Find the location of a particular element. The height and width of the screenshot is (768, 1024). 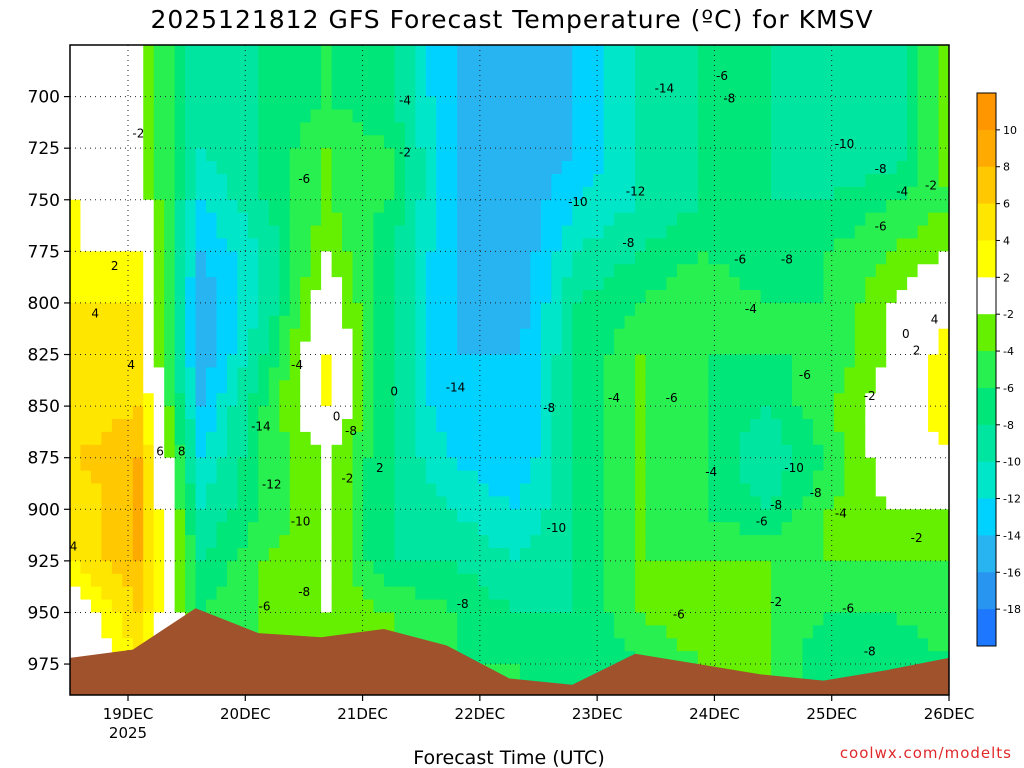

colorbar-frame is located at coordinates (986, 369).